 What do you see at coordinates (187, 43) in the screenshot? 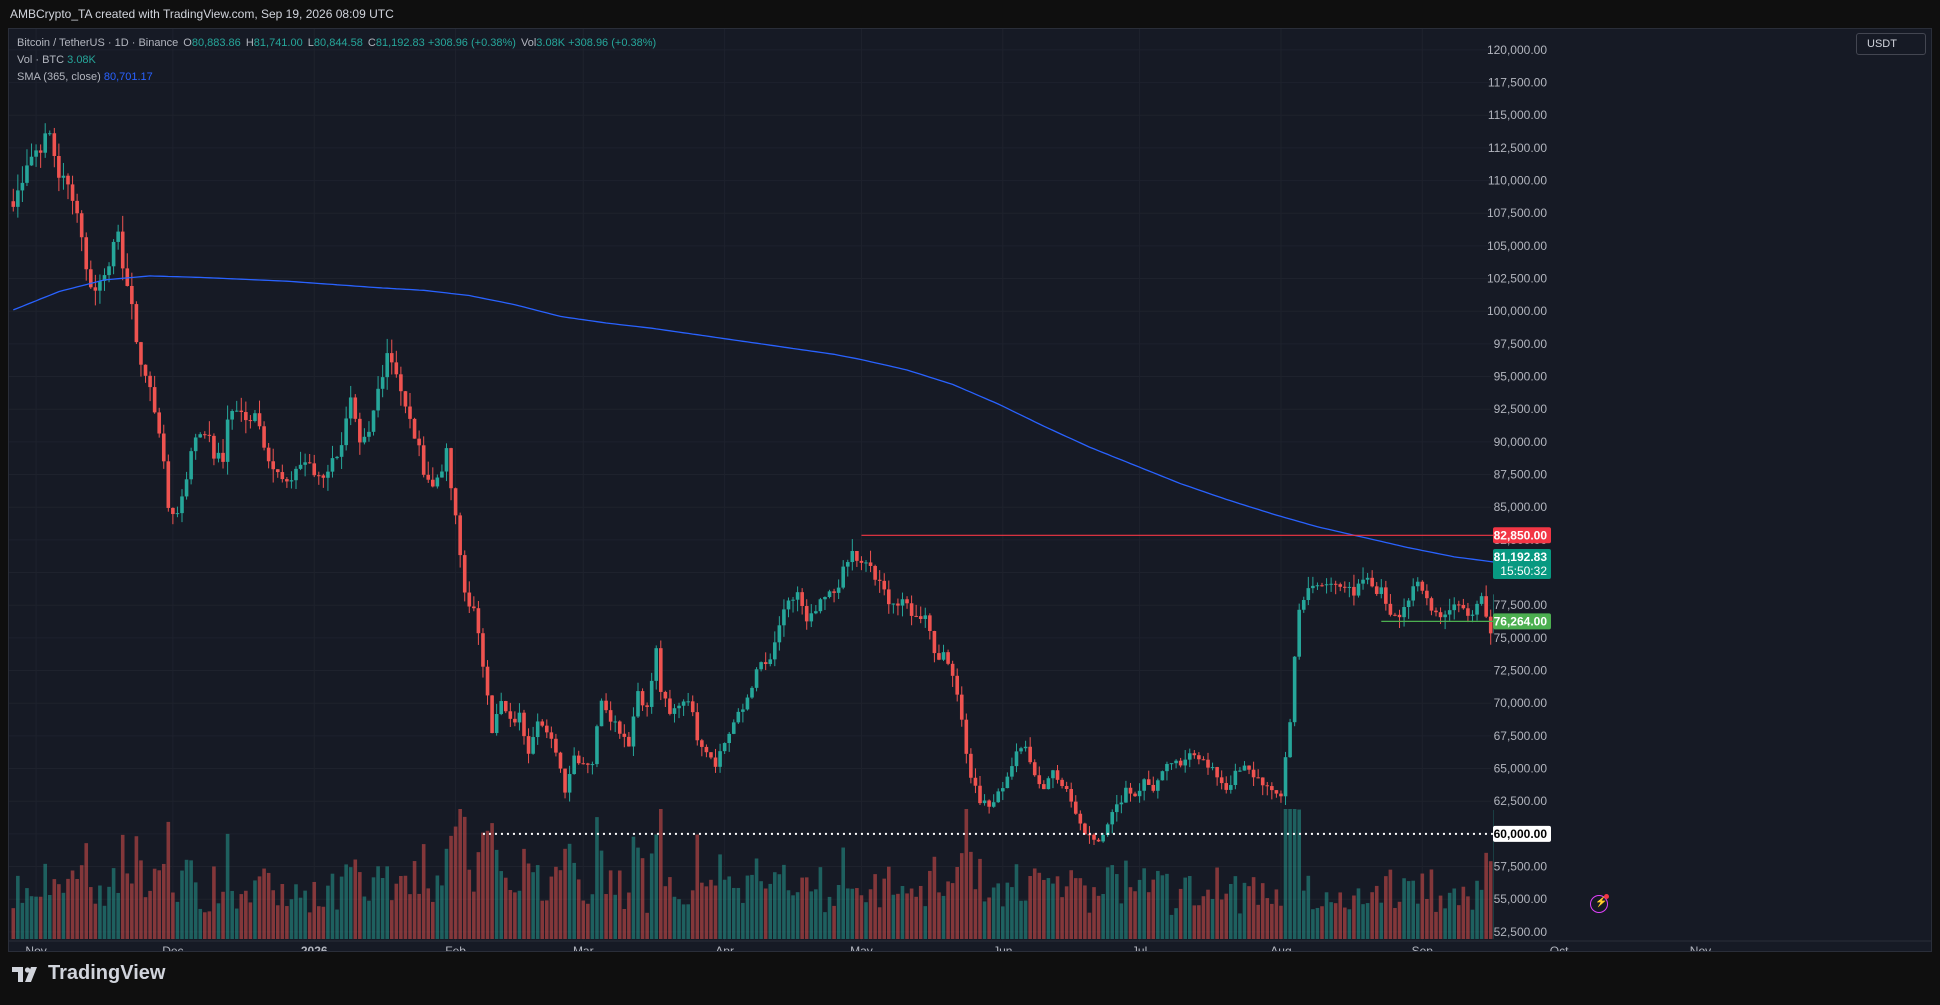
I see `open-label: O` at bounding box center [187, 43].